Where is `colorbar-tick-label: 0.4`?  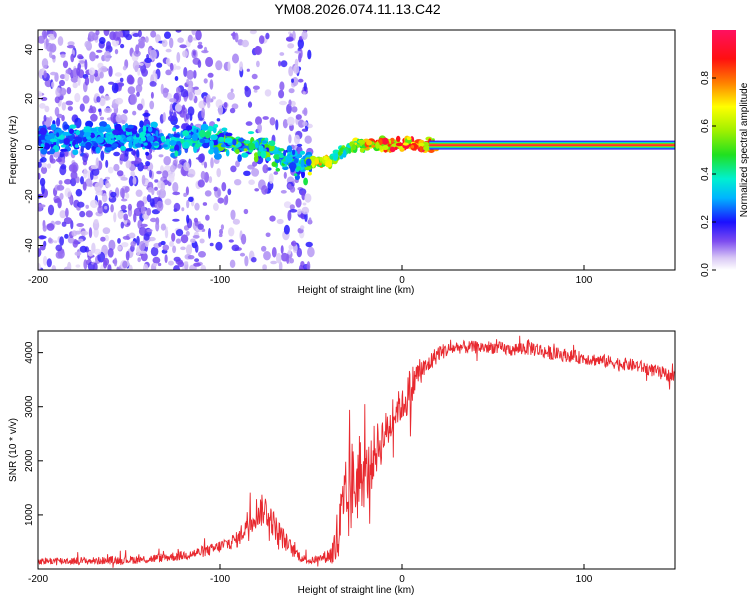 colorbar-tick-label: 0.4 is located at coordinates (705, 174).